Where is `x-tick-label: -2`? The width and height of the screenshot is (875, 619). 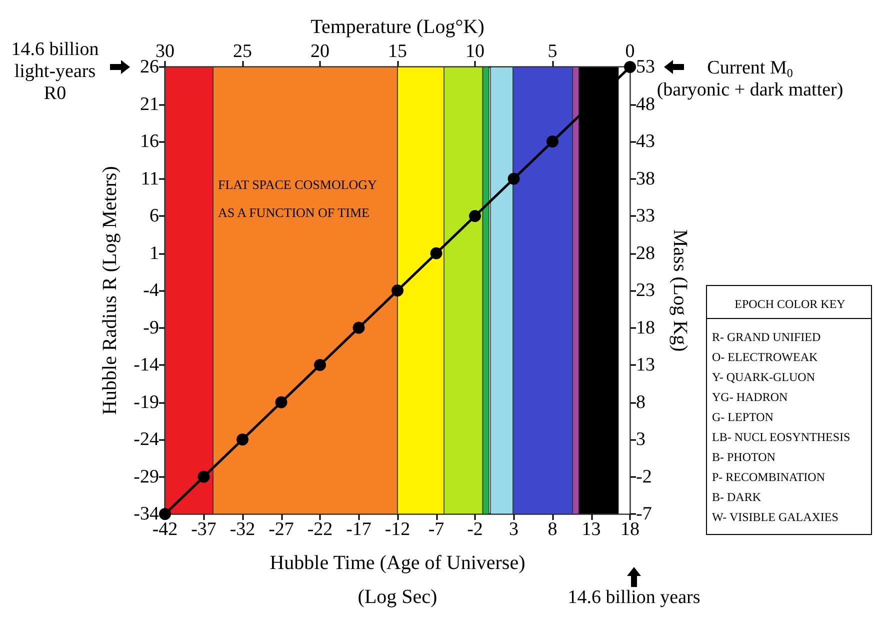
x-tick-label: -2 is located at coordinates (475, 529).